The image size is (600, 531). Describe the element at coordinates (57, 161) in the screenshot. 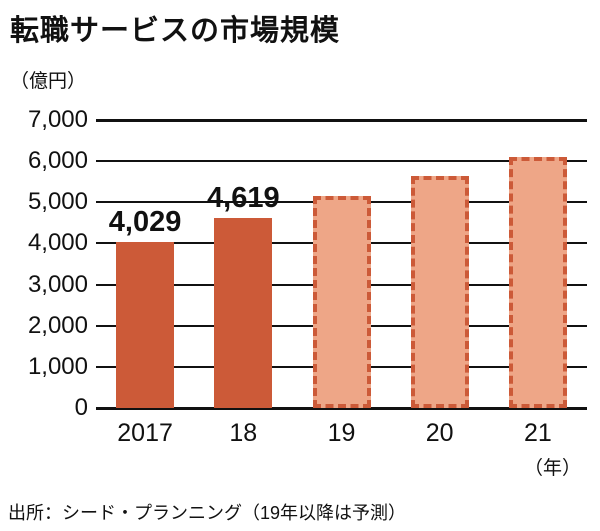

I see `y-tick-label-6000: 6,000` at that location.